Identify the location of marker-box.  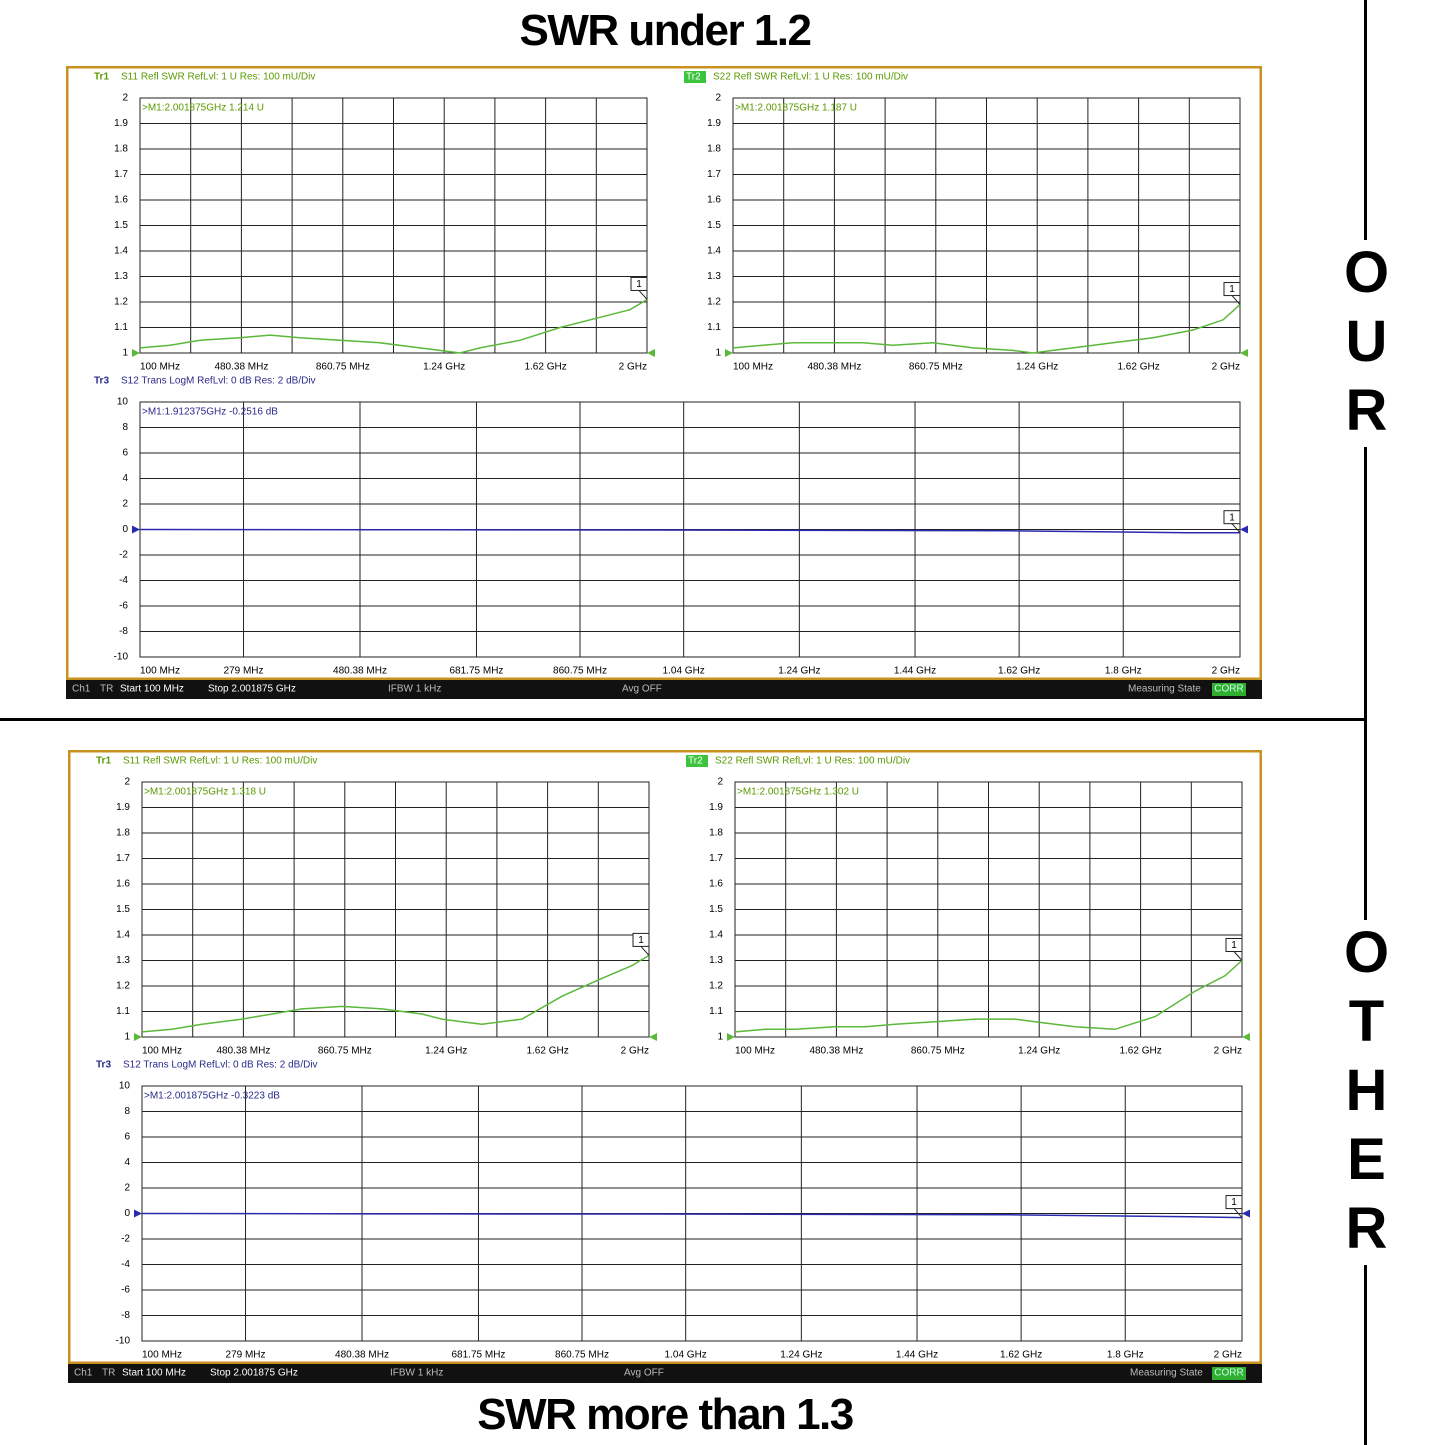
(1234, 1202).